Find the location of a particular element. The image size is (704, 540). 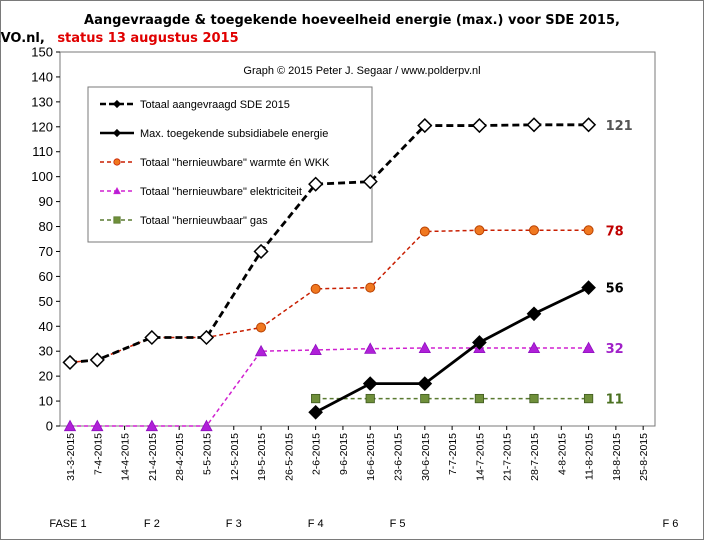

x-tick-label: 30-6-2015 is located at coordinates (426, 457).